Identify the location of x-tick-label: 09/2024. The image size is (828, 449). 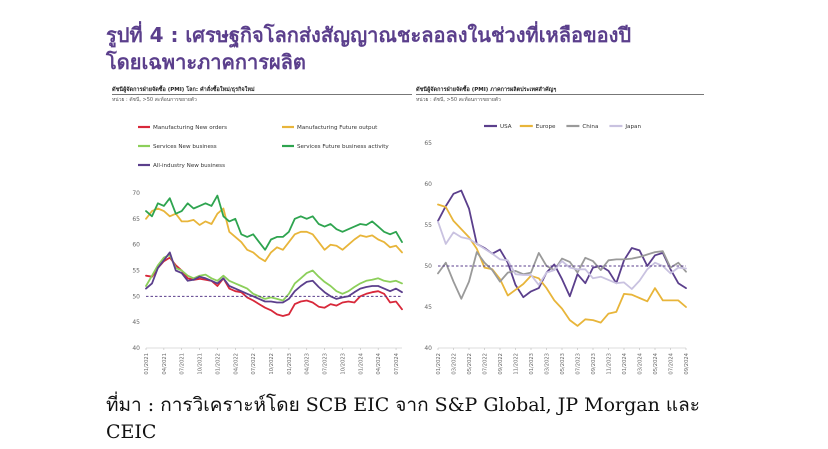
(687, 363).